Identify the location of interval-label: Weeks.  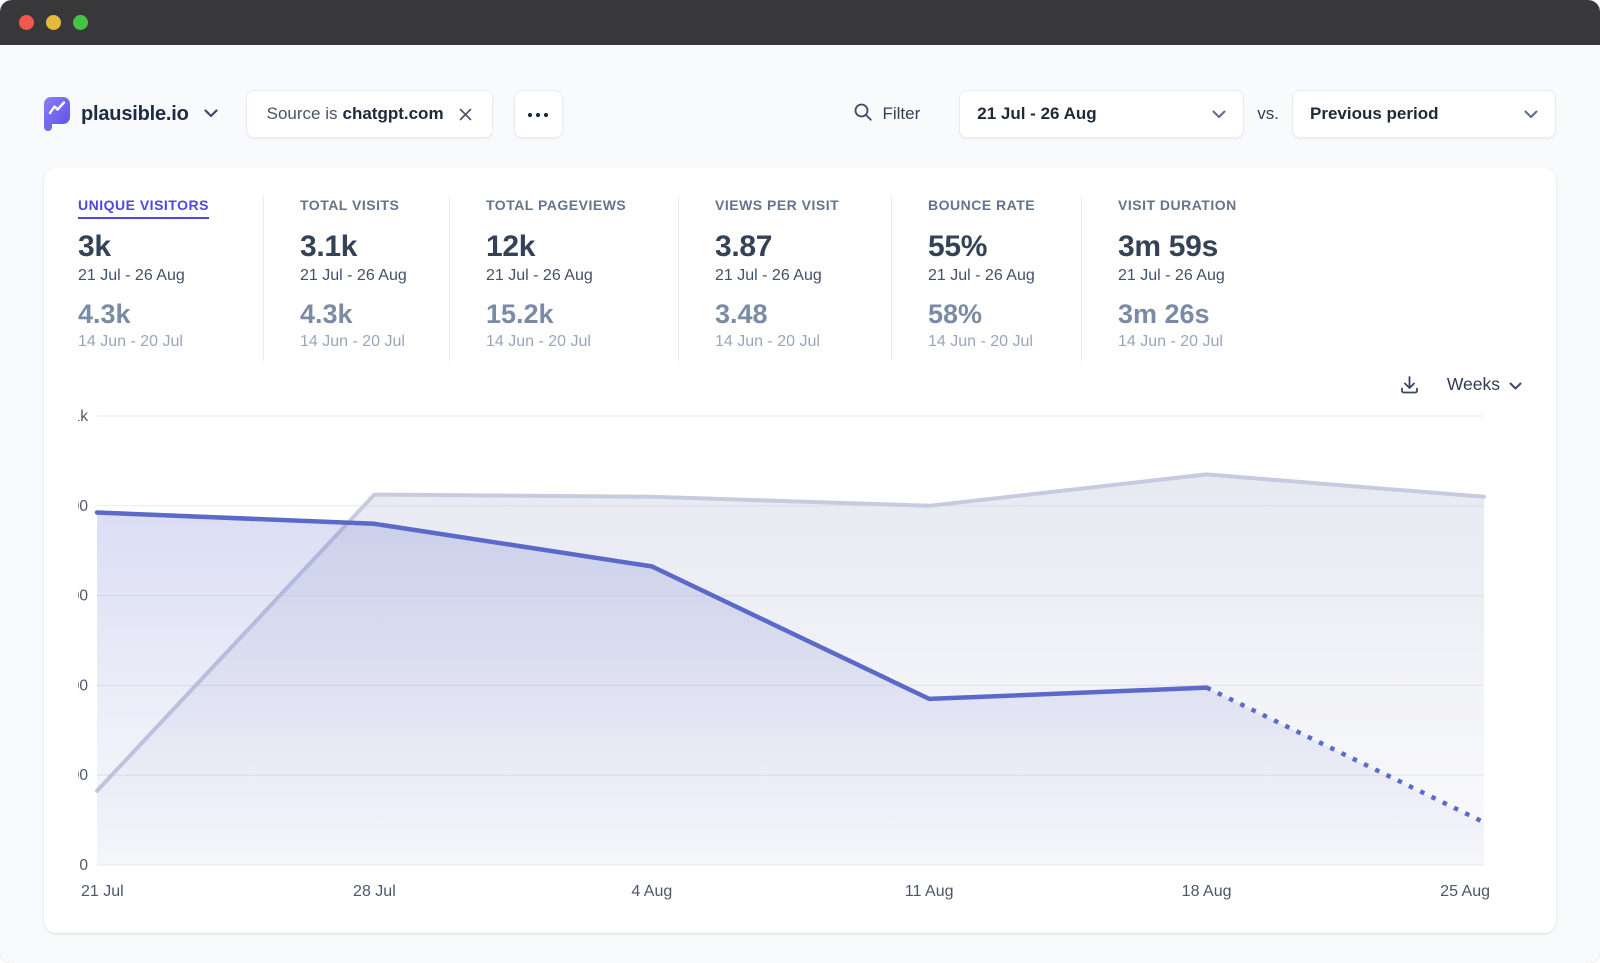
(1473, 383).